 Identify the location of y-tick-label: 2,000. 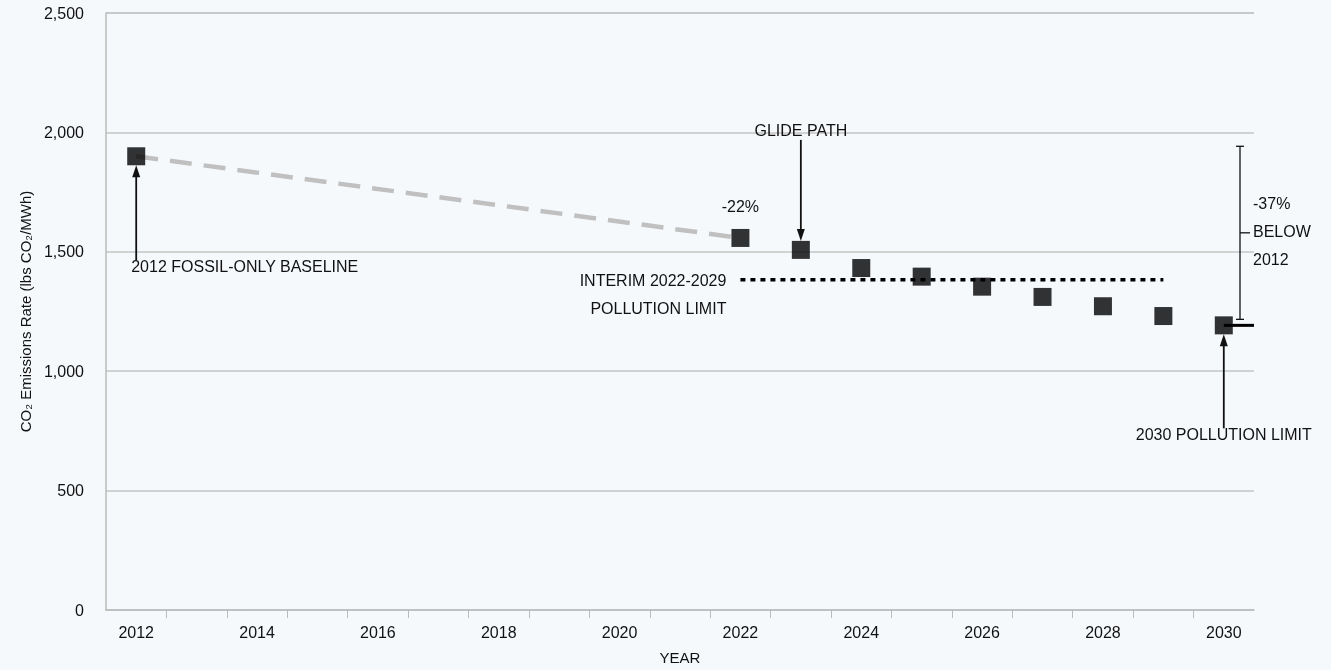
(64, 132).